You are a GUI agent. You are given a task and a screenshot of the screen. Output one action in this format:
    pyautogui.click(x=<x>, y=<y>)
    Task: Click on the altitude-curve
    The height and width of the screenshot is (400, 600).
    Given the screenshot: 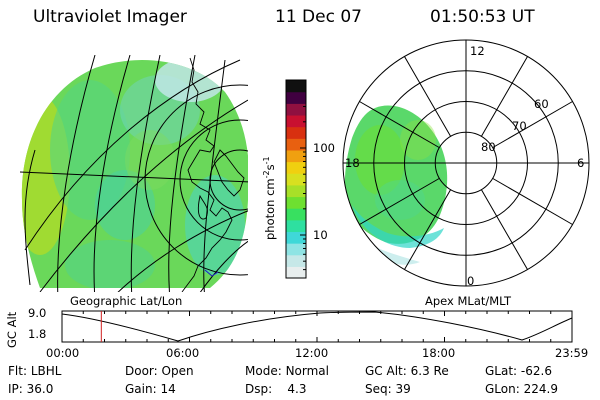 What is the action you would take?
    pyautogui.click(x=317, y=326)
    